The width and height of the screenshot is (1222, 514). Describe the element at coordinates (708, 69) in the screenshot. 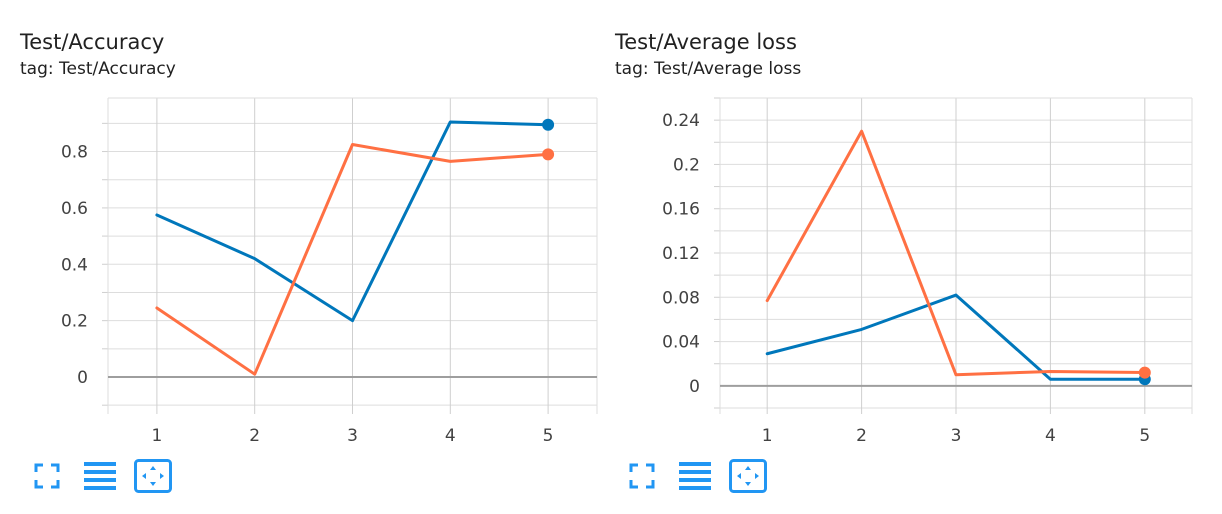

I see `chart-tag: tag: Test/Average loss` at that location.